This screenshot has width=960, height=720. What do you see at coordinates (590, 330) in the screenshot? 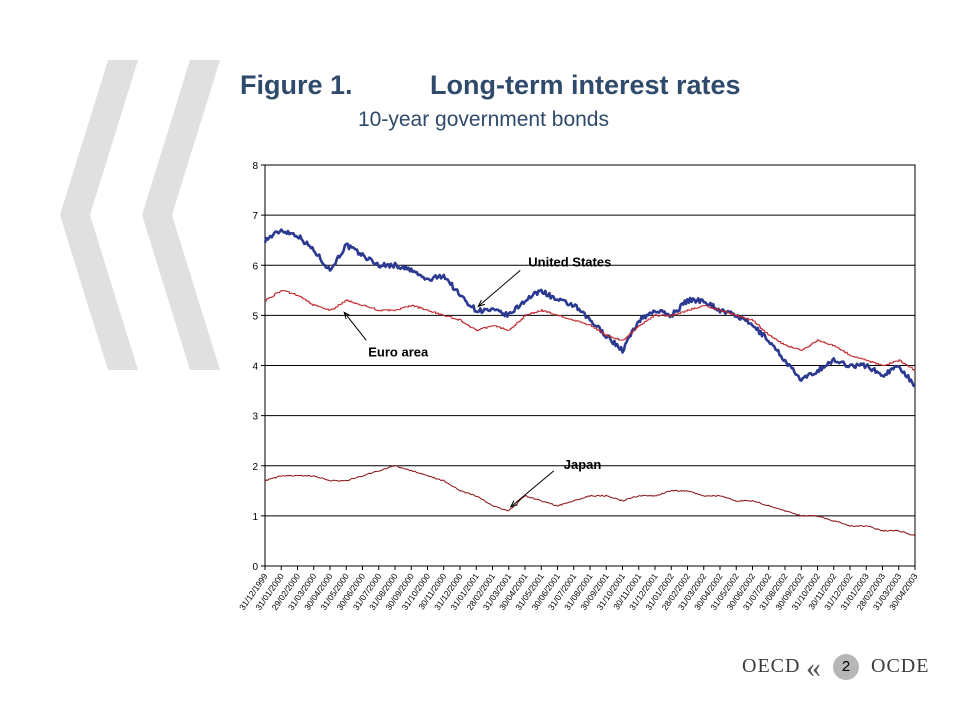
I see `series-line-euro-area` at bounding box center [590, 330].